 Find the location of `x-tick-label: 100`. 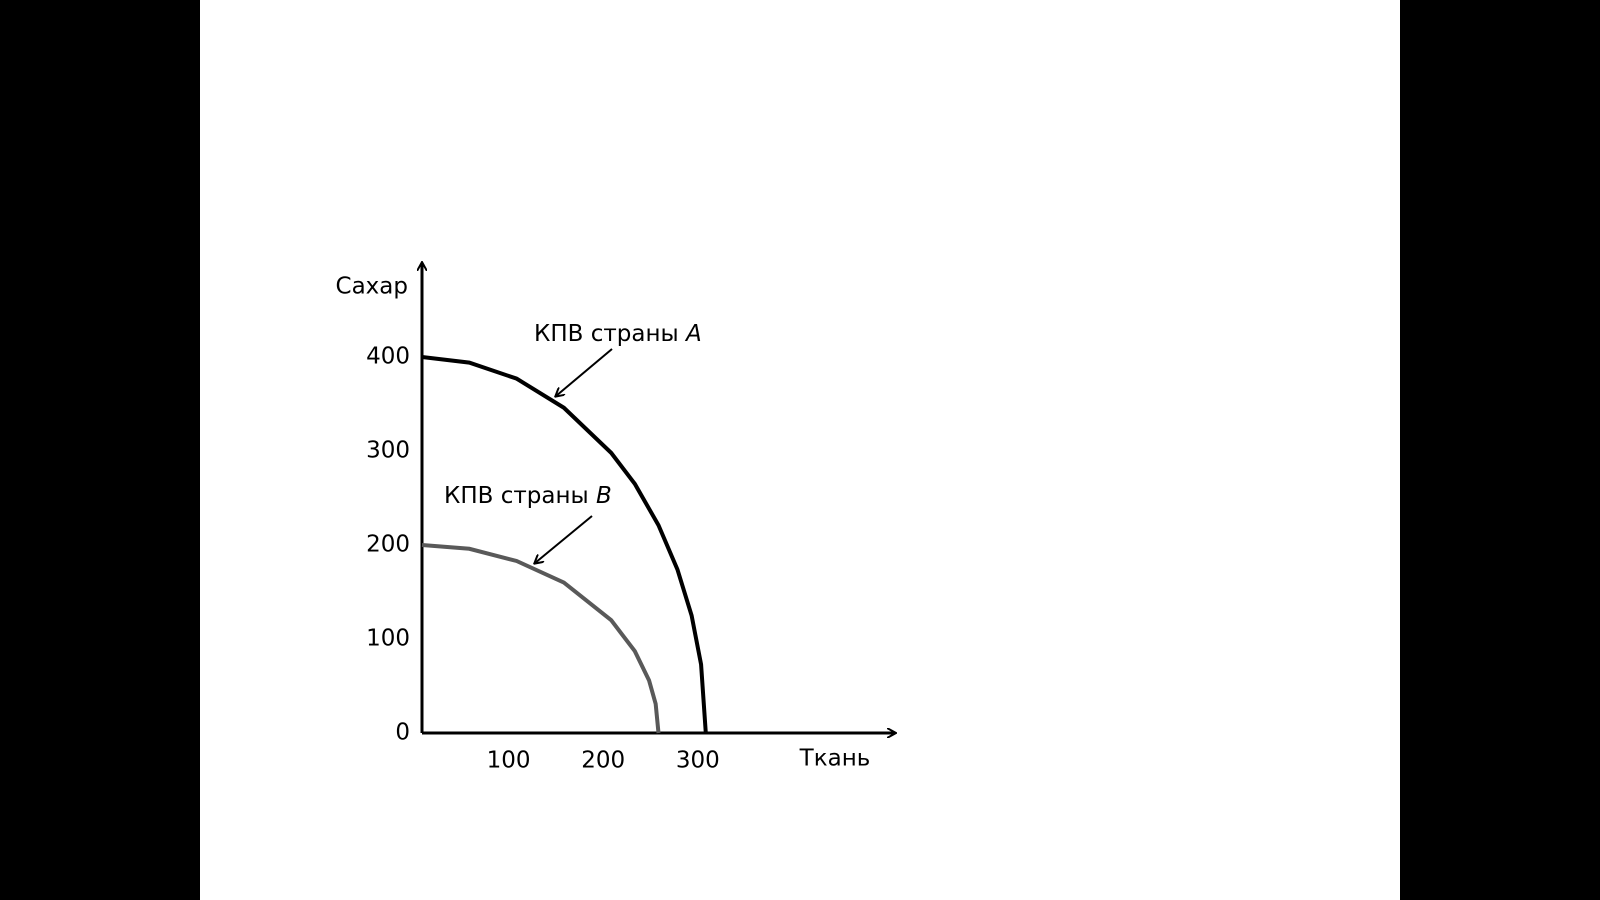

x-tick-label: 100 is located at coordinates (509, 761).